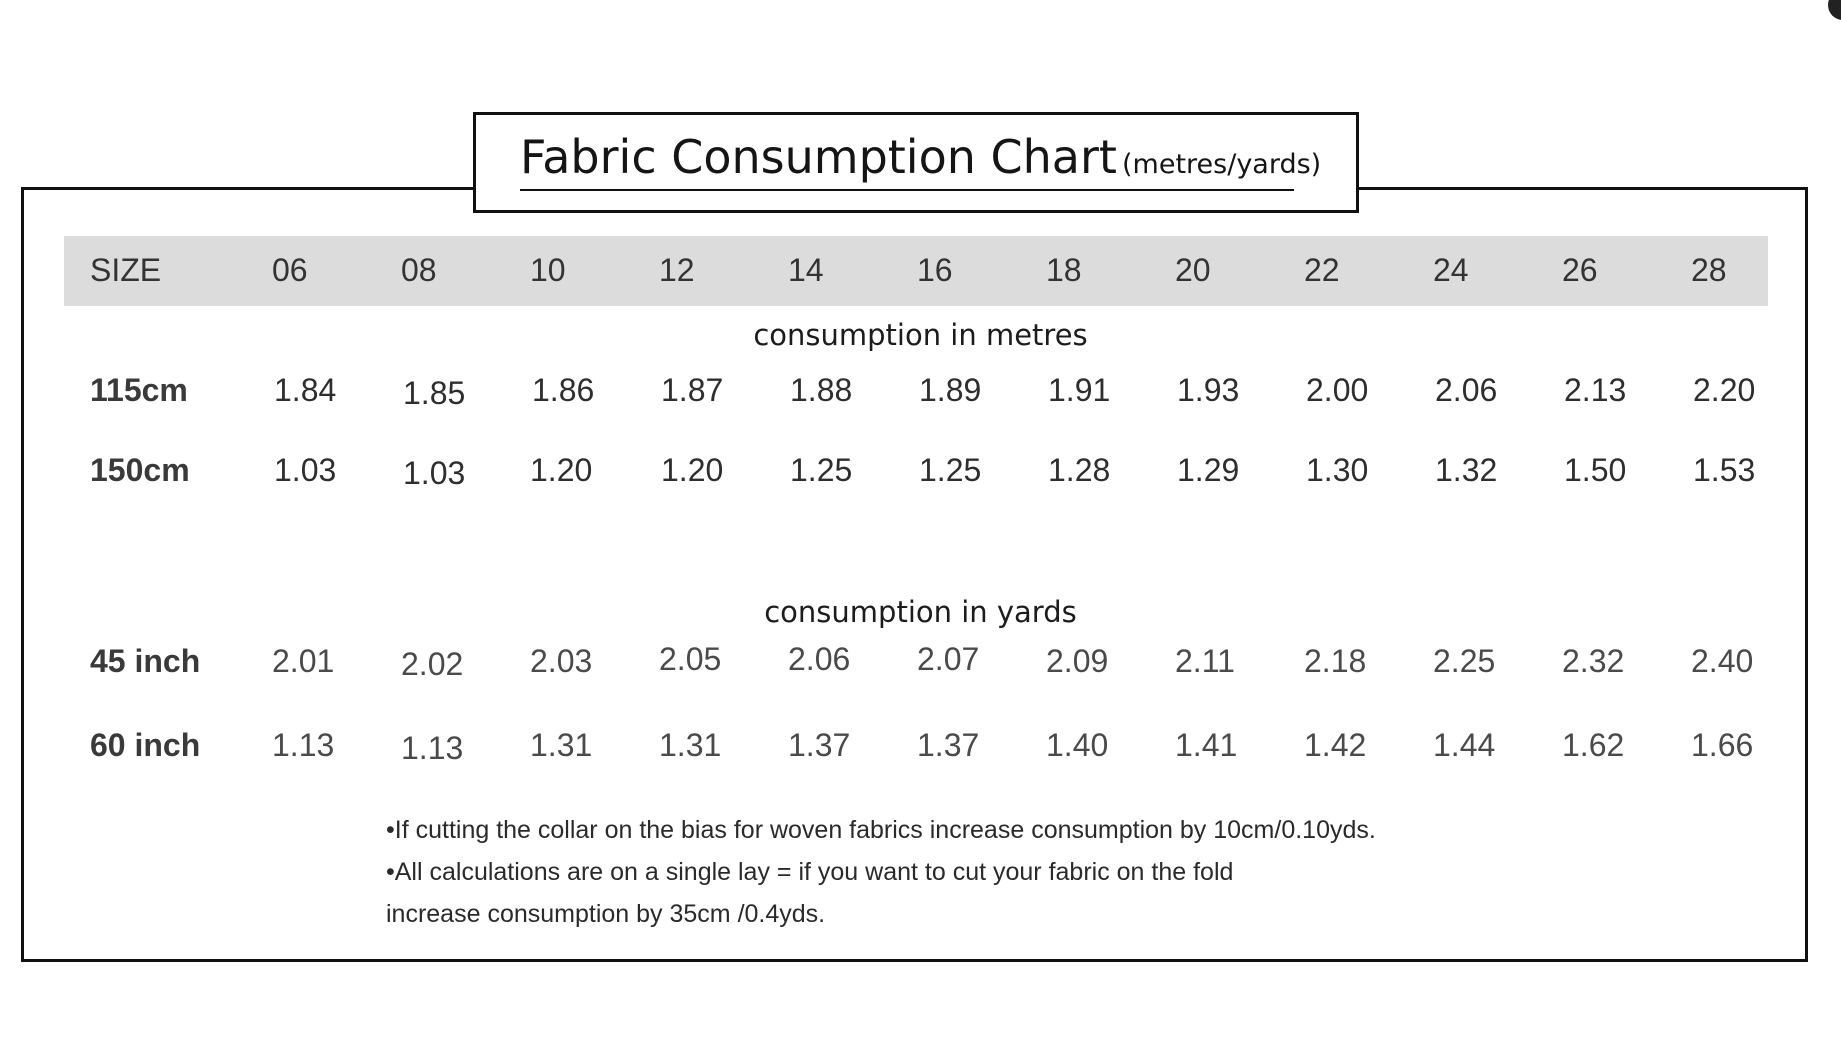 The width and height of the screenshot is (1841, 1042). Describe the element at coordinates (1208, 470) in the screenshot. I see `table-cell: 1.29` at that location.